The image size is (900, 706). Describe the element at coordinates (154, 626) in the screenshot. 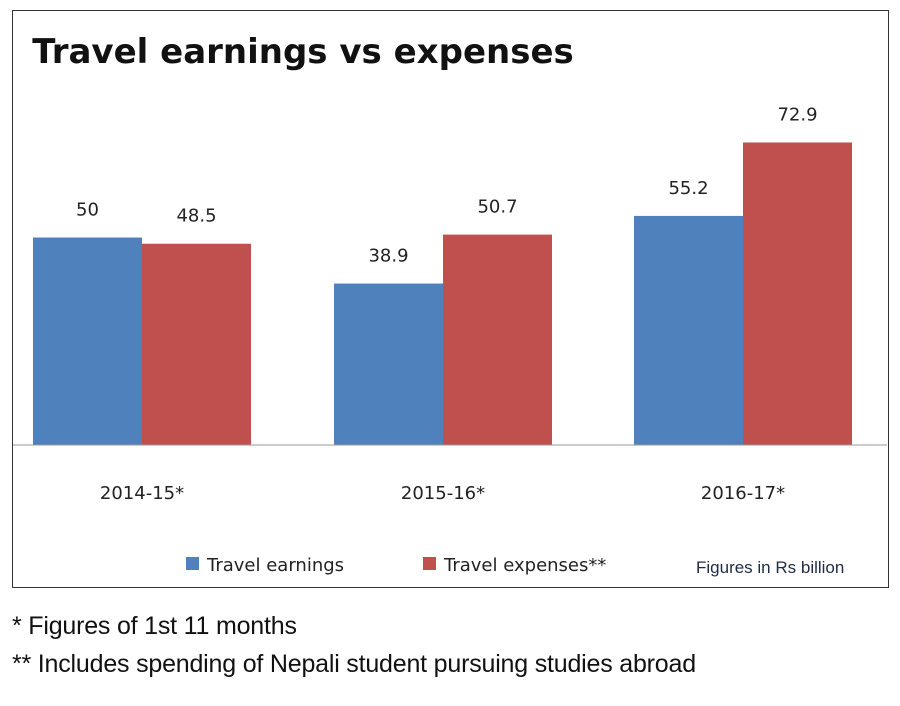

I see `footnote-first: * Figures of 1st 11 months` at that location.